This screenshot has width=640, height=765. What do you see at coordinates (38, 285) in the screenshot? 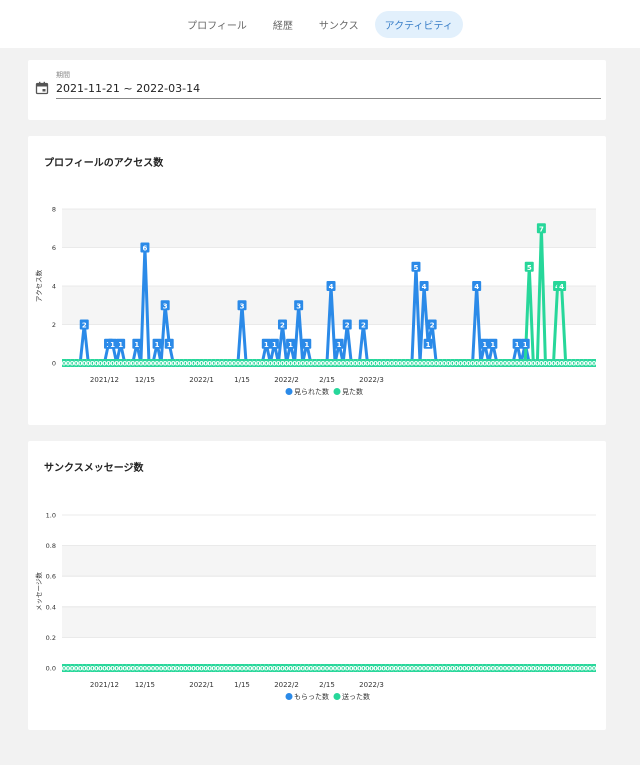
I see `y-axis-label: アクセス数` at bounding box center [38, 285].